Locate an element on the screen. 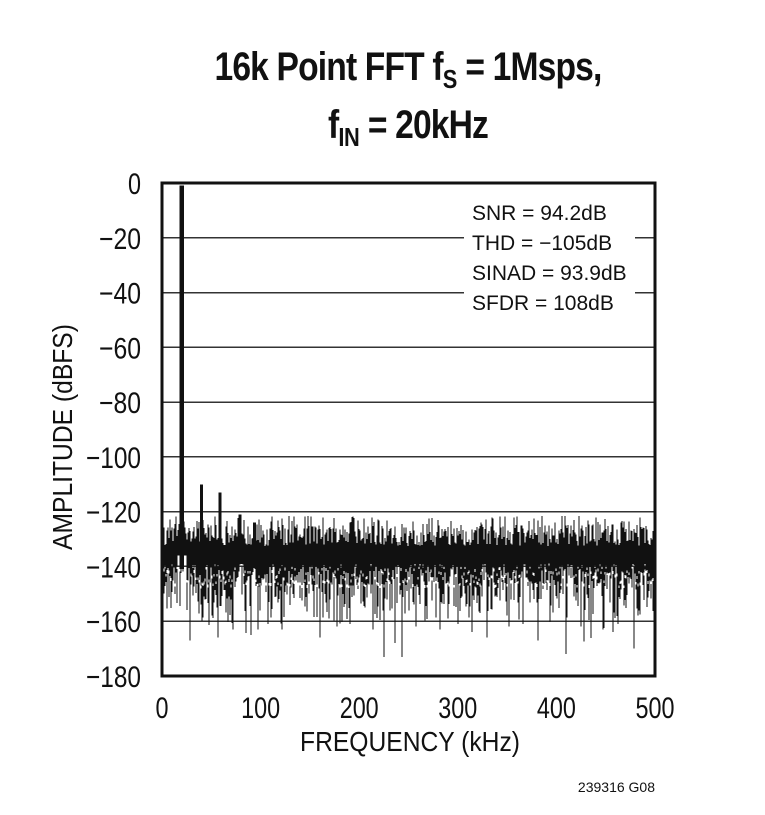 This screenshot has width=765, height=815. svg-text: −20 is located at coordinates (120, 239).